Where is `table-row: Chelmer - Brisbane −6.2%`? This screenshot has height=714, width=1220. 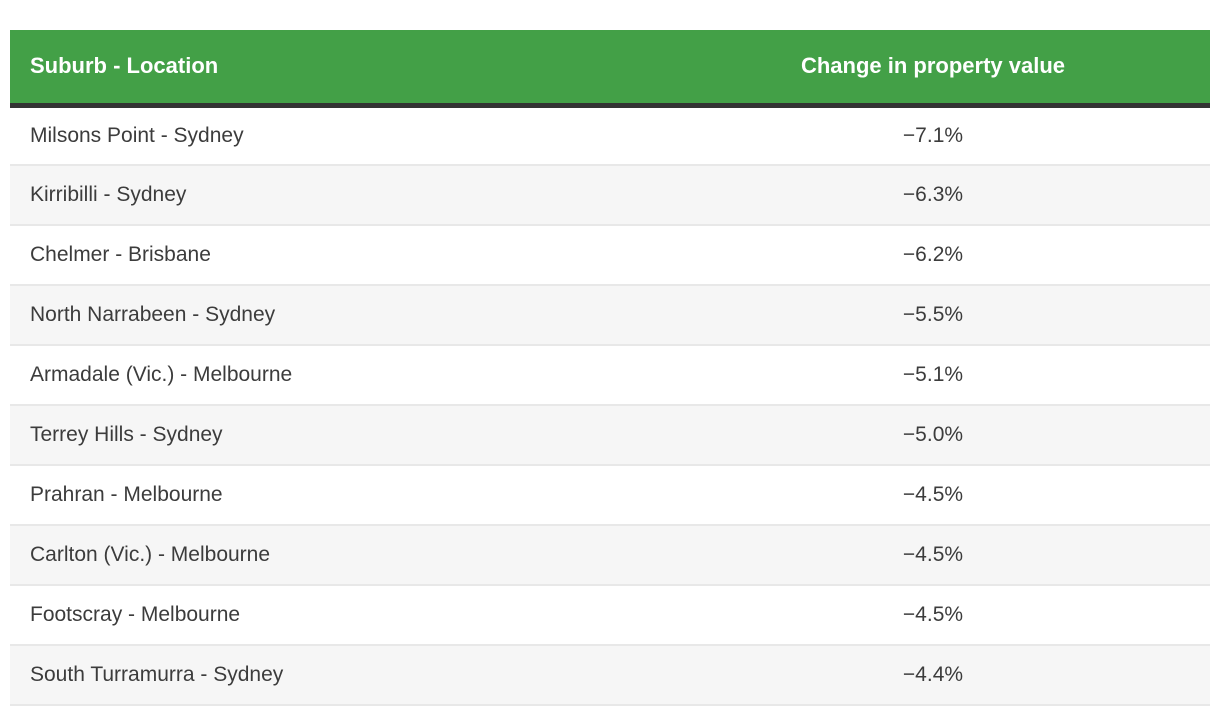 table-row: Chelmer - Brisbane −6.2% is located at coordinates (610, 255).